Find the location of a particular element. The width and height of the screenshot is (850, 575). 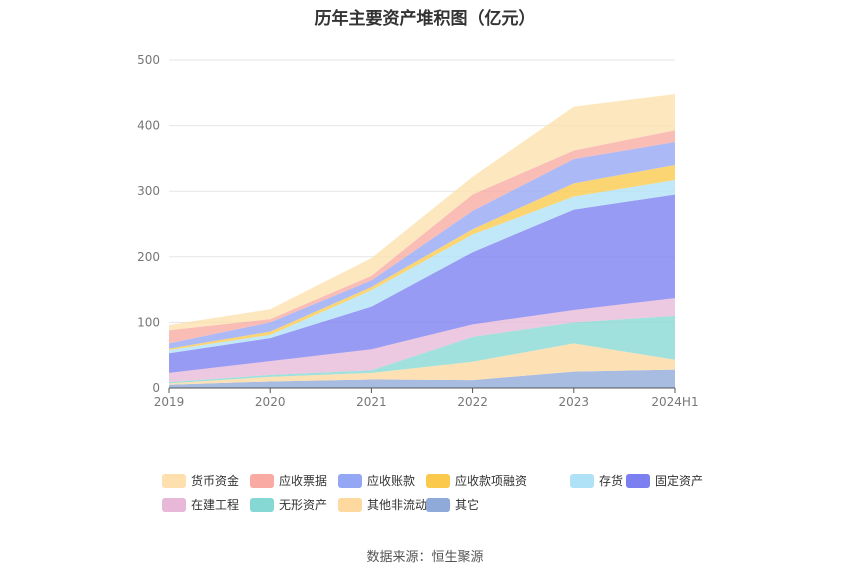

legend-label: 应收款项融资 is located at coordinates (491, 481).